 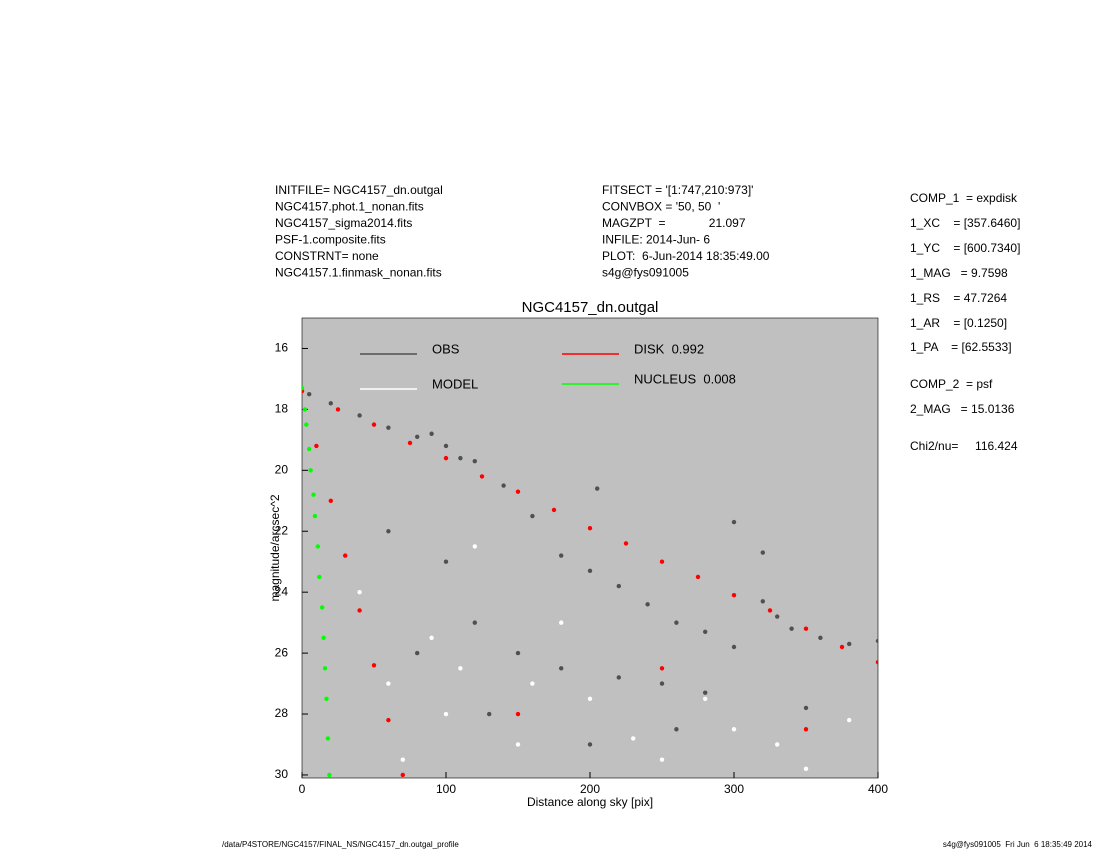 I want to click on parameter-line: Chi2/nu= 116.424, so click(x=964, y=446).